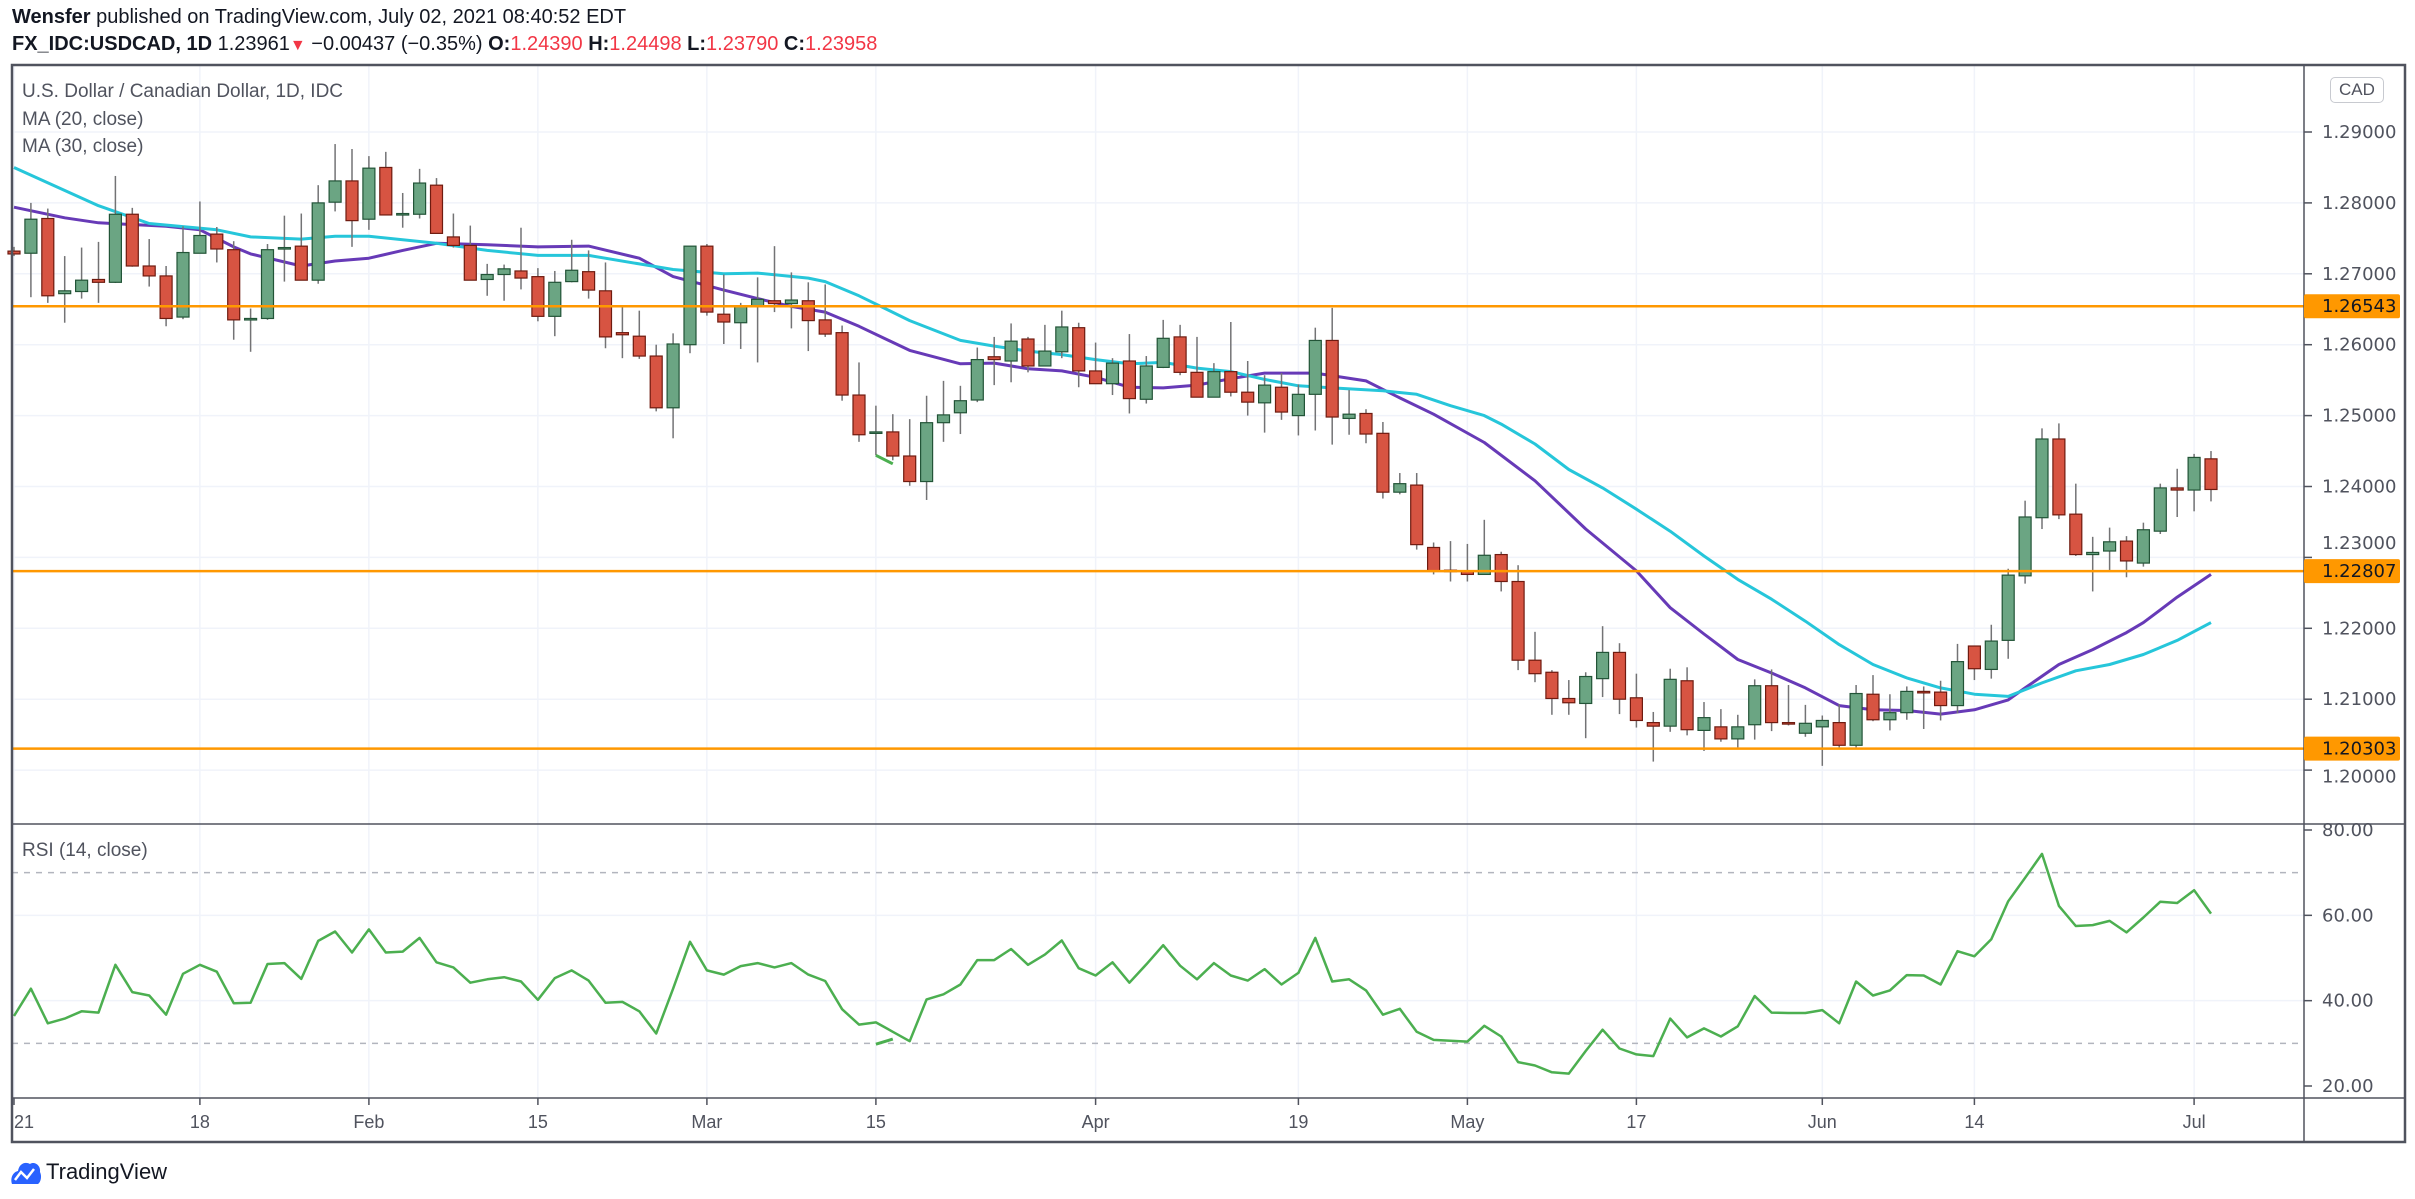 This screenshot has width=2415, height=1199. What do you see at coordinates (2359, 699) in the screenshot?
I see `price-axis-label: 1.21000` at bounding box center [2359, 699].